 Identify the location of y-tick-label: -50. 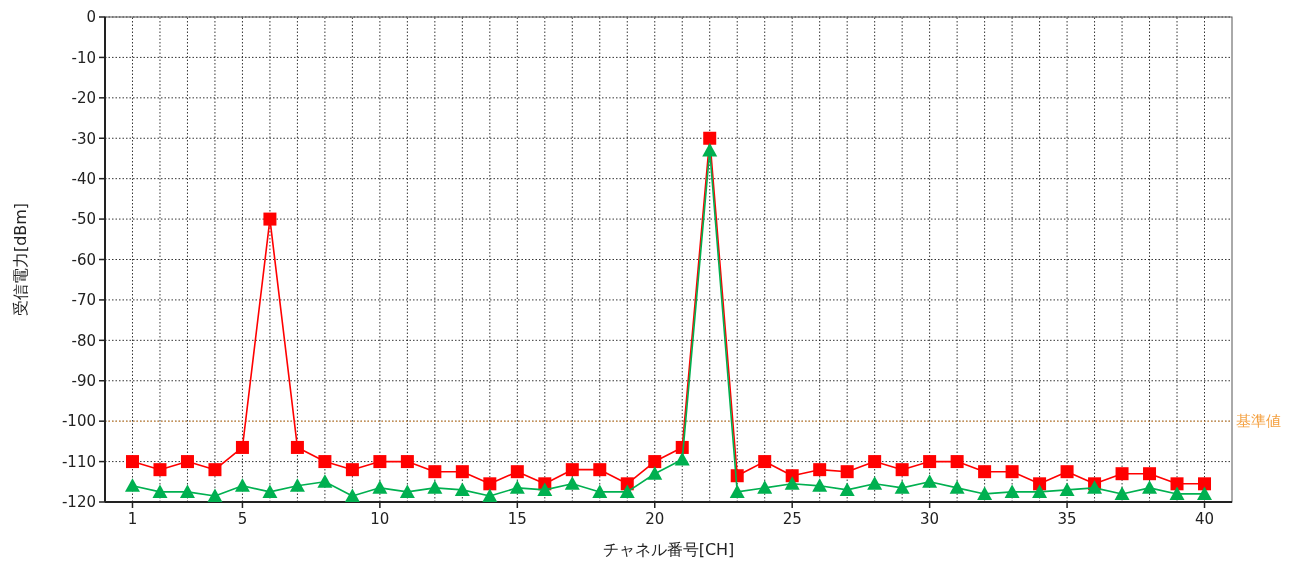
(83, 219).